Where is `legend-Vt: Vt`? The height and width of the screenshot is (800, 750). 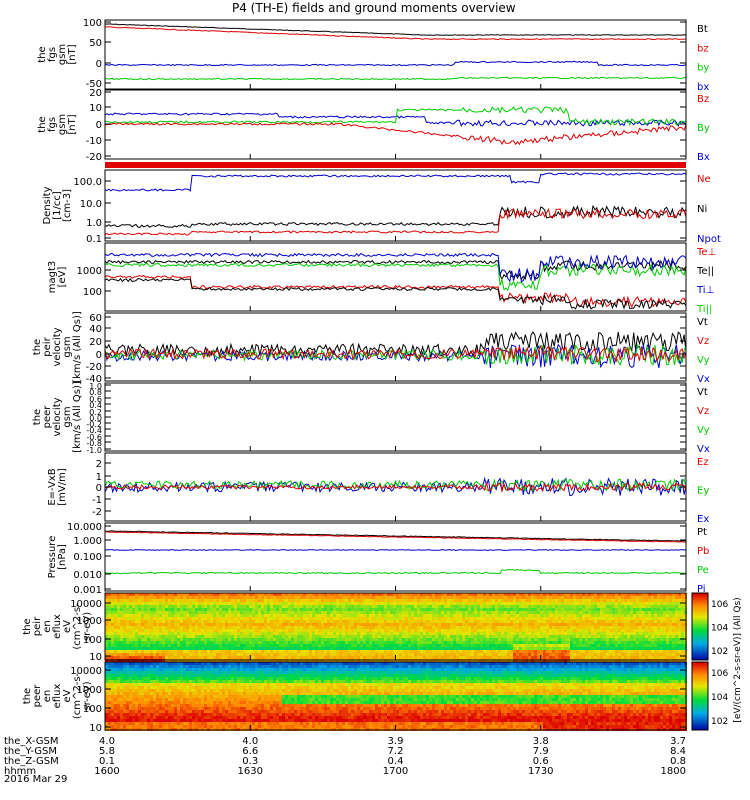
legend-Vt: Vt is located at coordinates (702, 322).